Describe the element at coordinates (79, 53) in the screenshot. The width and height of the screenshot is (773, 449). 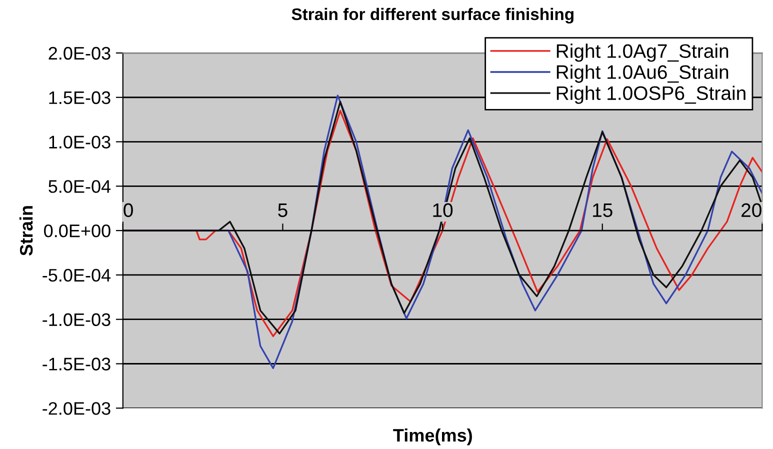
I see `y-tick-label: 2.0E-03` at that location.